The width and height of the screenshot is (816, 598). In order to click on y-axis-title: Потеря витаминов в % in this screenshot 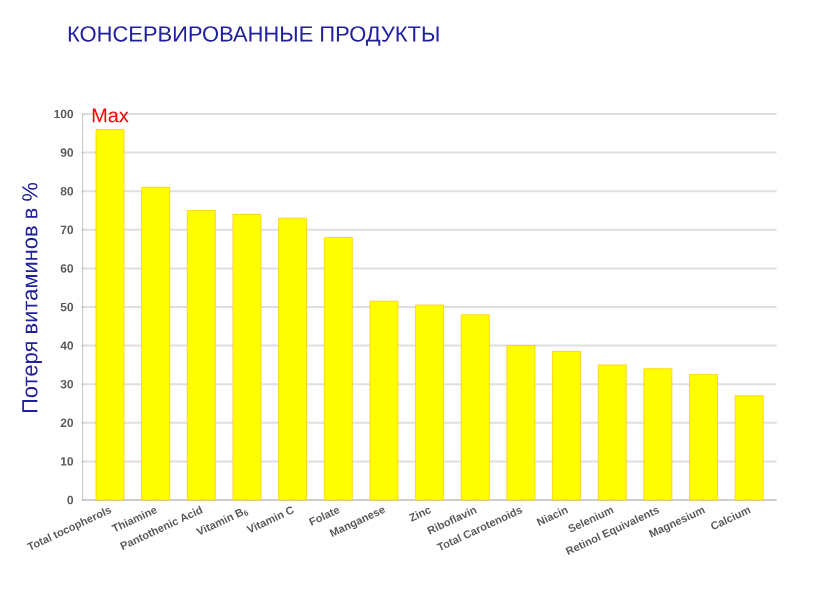, I will do `click(32, 297)`.